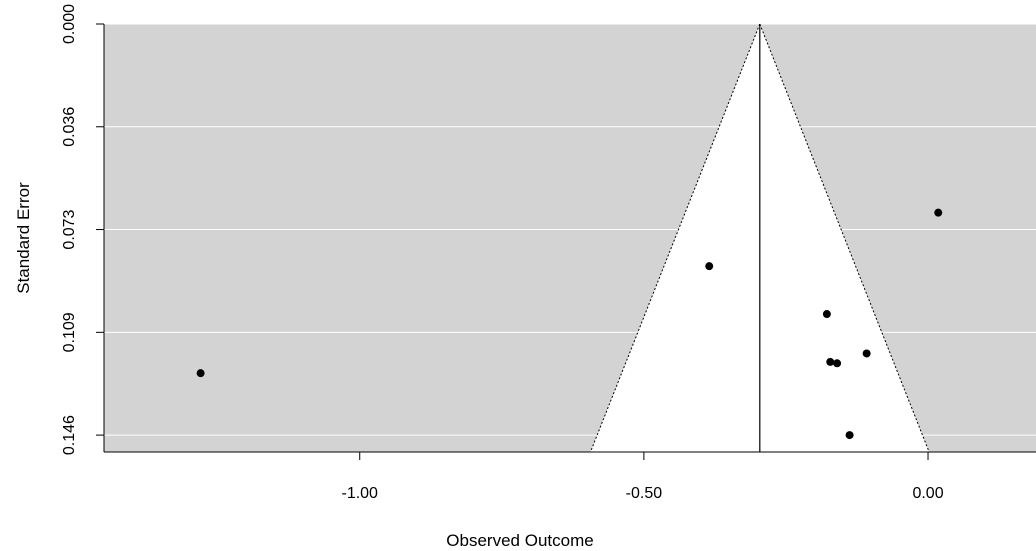 The image size is (1036, 551). Describe the element at coordinates (844, 238) in the screenshot. I see `funnel-right-edge` at that location.